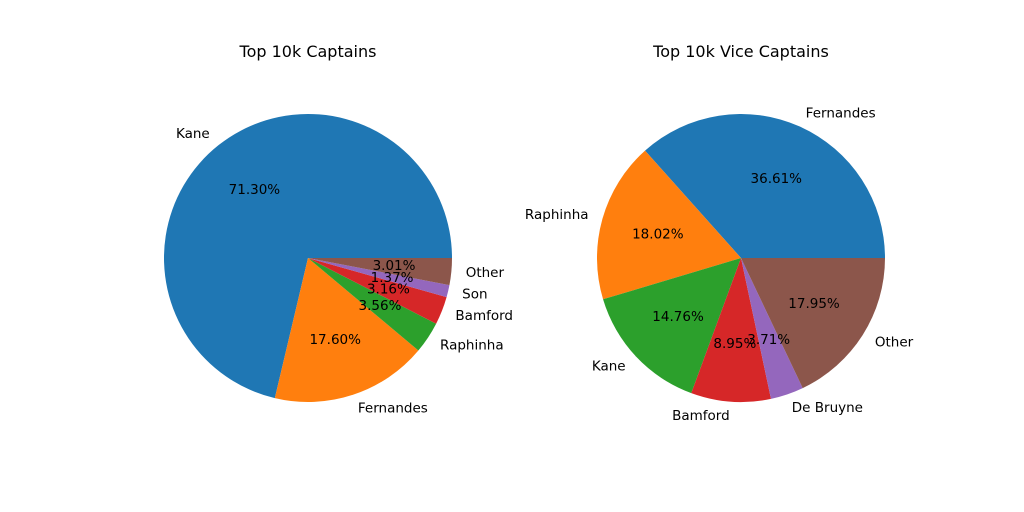 This screenshot has width=1024, height=512. What do you see at coordinates (392, 278) in the screenshot?
I see `slice-percent-label: 1.37%` at bounding box center [392, 278].